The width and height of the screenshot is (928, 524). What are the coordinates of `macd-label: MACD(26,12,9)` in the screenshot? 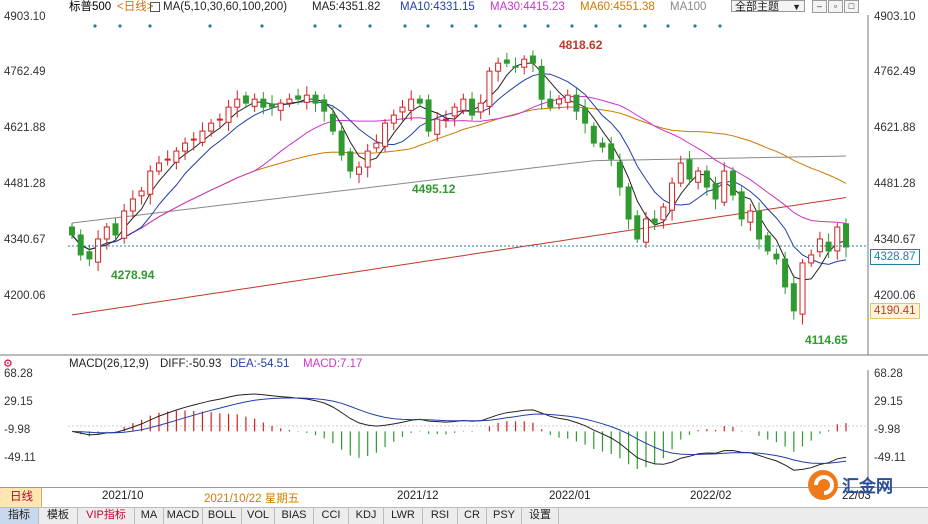 It's located at (109, 364).